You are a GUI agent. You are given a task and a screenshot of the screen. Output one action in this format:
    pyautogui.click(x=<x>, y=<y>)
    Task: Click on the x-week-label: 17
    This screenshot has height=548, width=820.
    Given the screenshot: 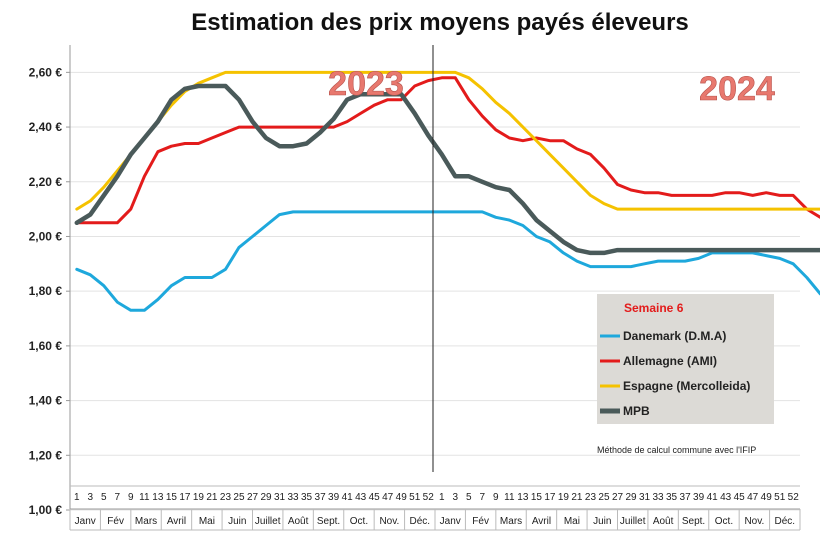 What is the action you would take?
    pyautogui.click(x=185, y=497)
    